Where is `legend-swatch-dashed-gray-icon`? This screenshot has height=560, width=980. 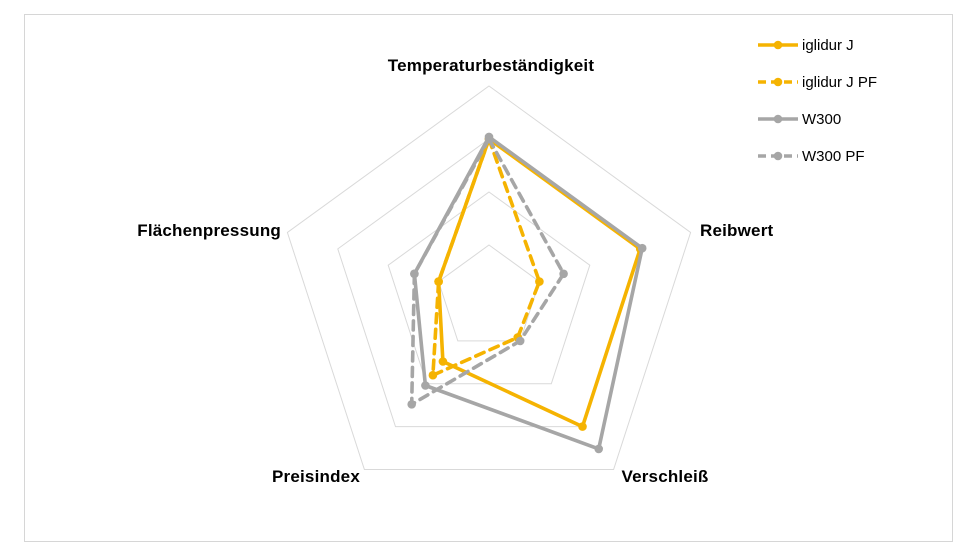
legend-swatch-dashed-gray-icon is located at coordinates (778, 156).